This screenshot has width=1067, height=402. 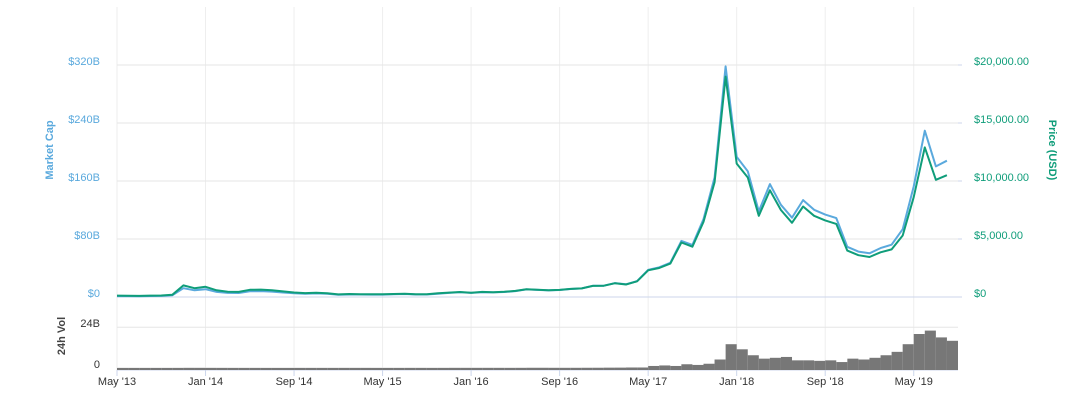 I want to click on y-tick-label: $80B, so click(x=87, y=236).